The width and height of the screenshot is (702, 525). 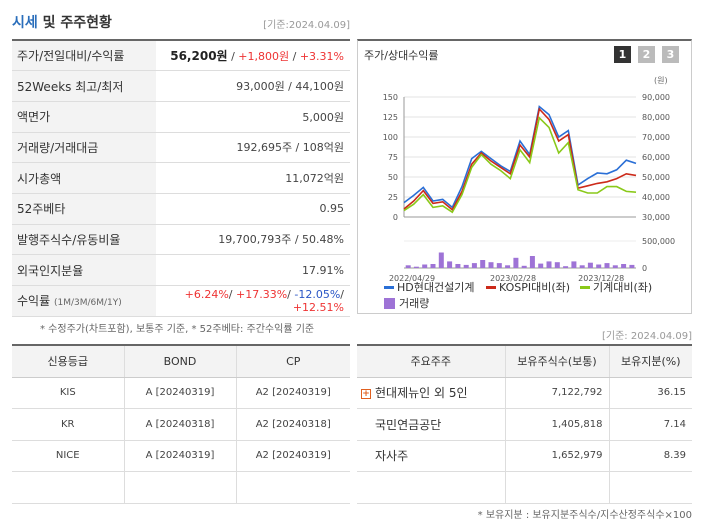 I want to click on legend-volume-swatch, so click(x=389, y=303).